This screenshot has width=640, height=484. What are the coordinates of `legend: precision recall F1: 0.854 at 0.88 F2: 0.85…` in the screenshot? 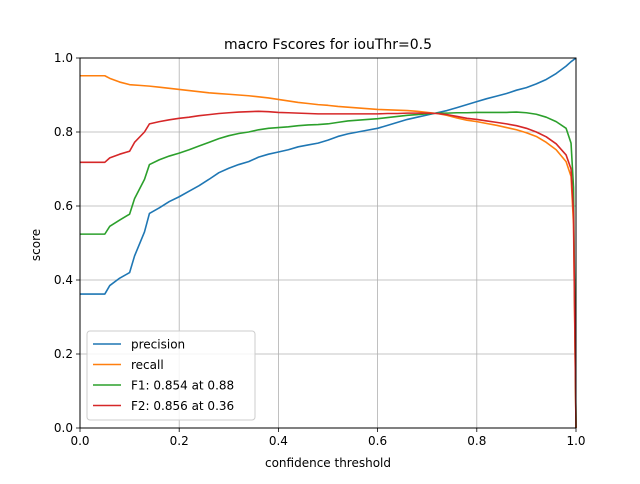 It's located at (171, 375).